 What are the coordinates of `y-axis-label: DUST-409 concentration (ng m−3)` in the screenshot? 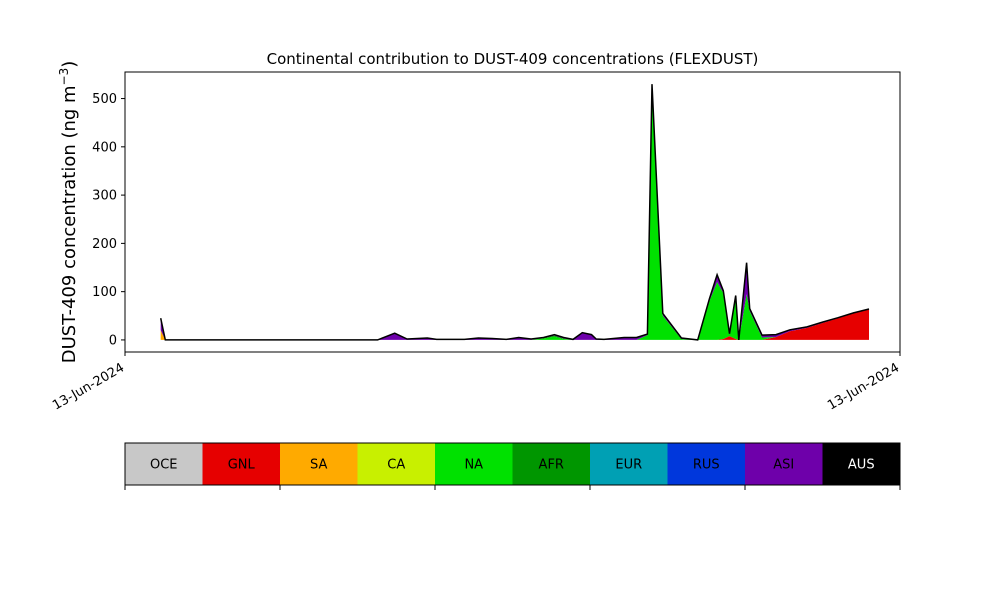 It's located at (68, 212).